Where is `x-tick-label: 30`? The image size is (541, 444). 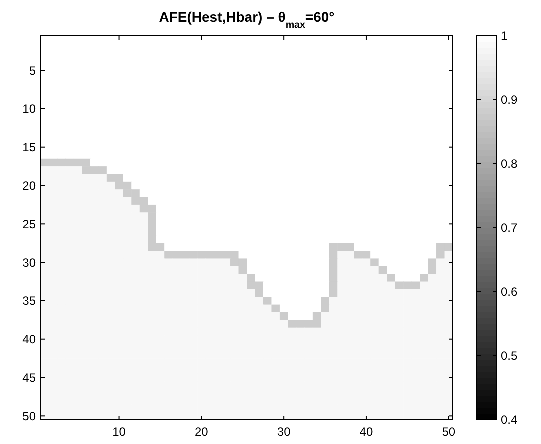 x-tick-label: 30 is located at coordinates (284, 432).